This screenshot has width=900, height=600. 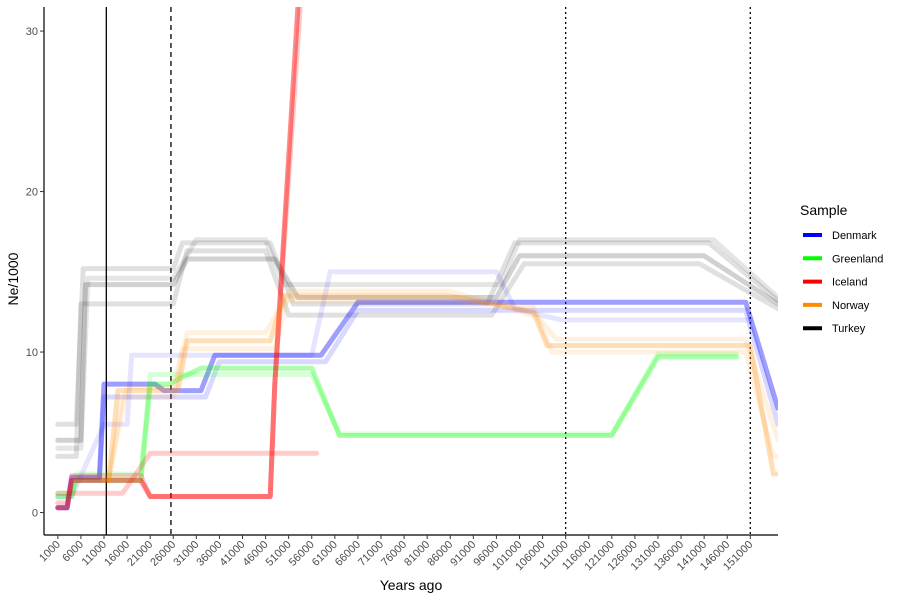 I want to click on x-tick-label: 56000, so click(x=302, y=554).